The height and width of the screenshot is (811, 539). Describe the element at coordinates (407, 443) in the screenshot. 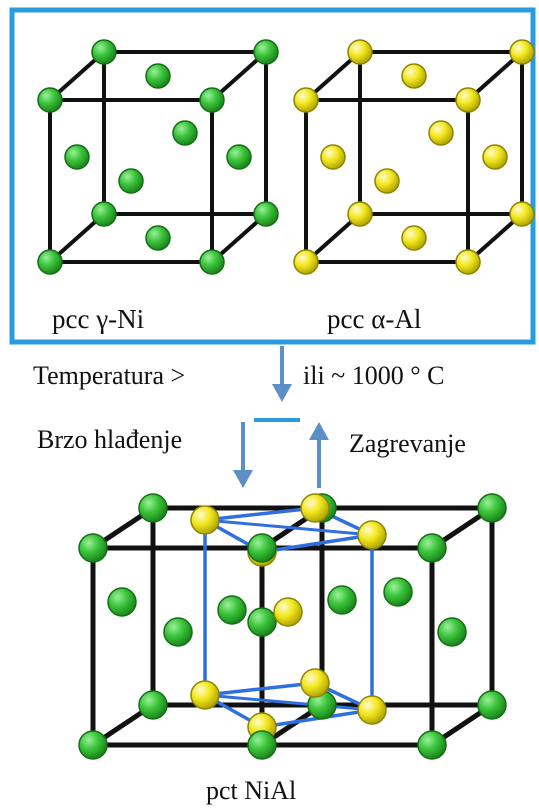

I see `heating-label: Zagrevanje` at that location.